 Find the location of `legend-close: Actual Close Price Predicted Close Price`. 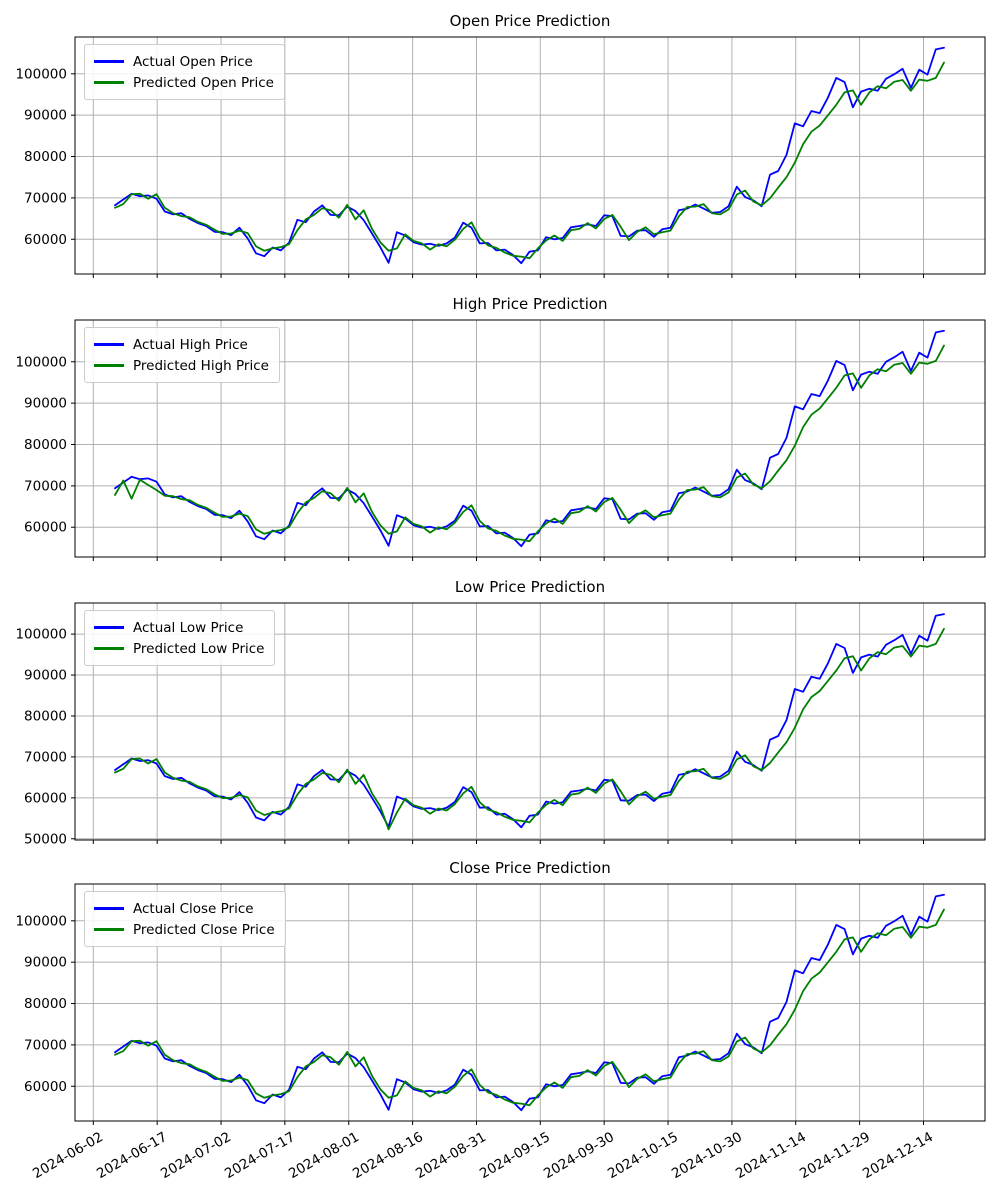

legend-close: Actual Close Price Predicted Close Price is located at coordinates (185, 919).